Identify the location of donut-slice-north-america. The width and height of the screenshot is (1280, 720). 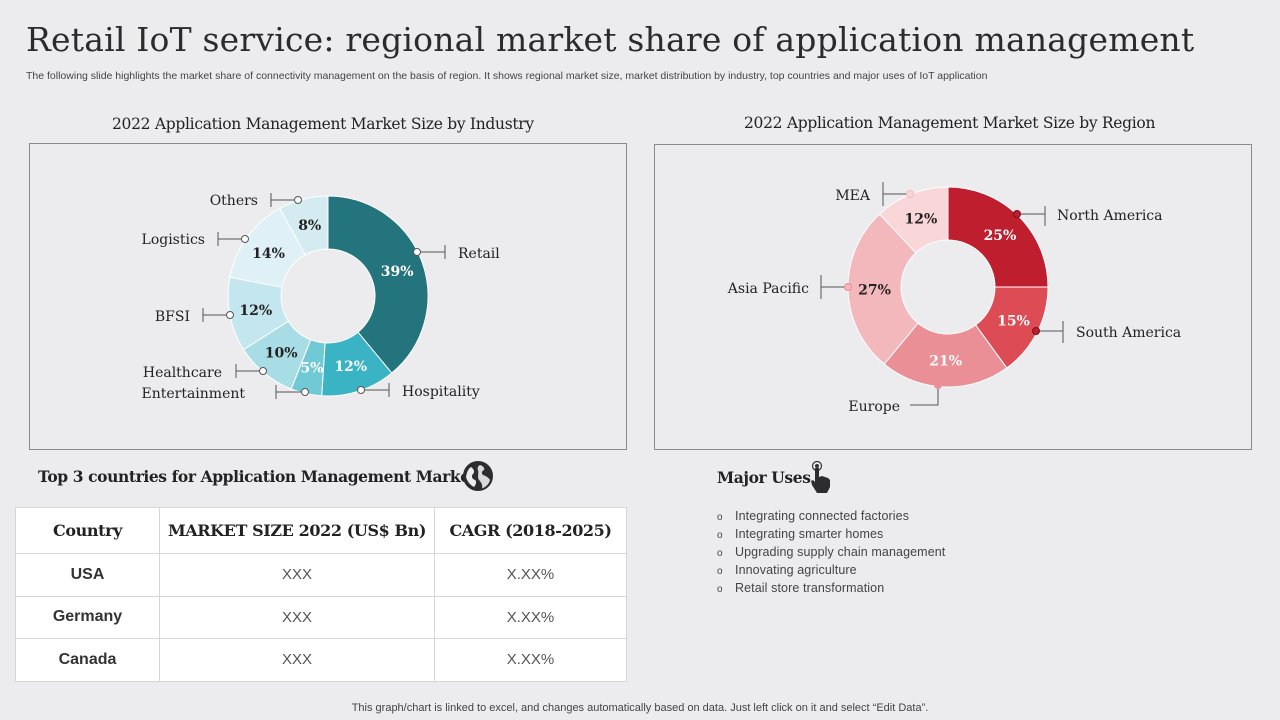
(998, 237).